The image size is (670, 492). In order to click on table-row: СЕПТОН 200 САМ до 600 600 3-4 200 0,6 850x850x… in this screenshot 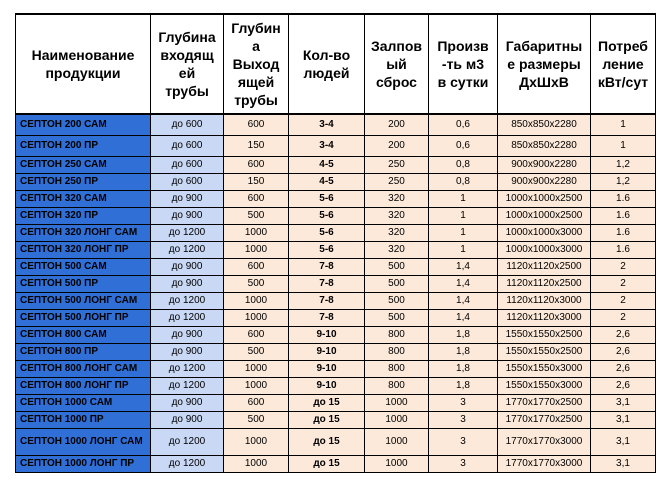, I will do `click(335, 124)`.